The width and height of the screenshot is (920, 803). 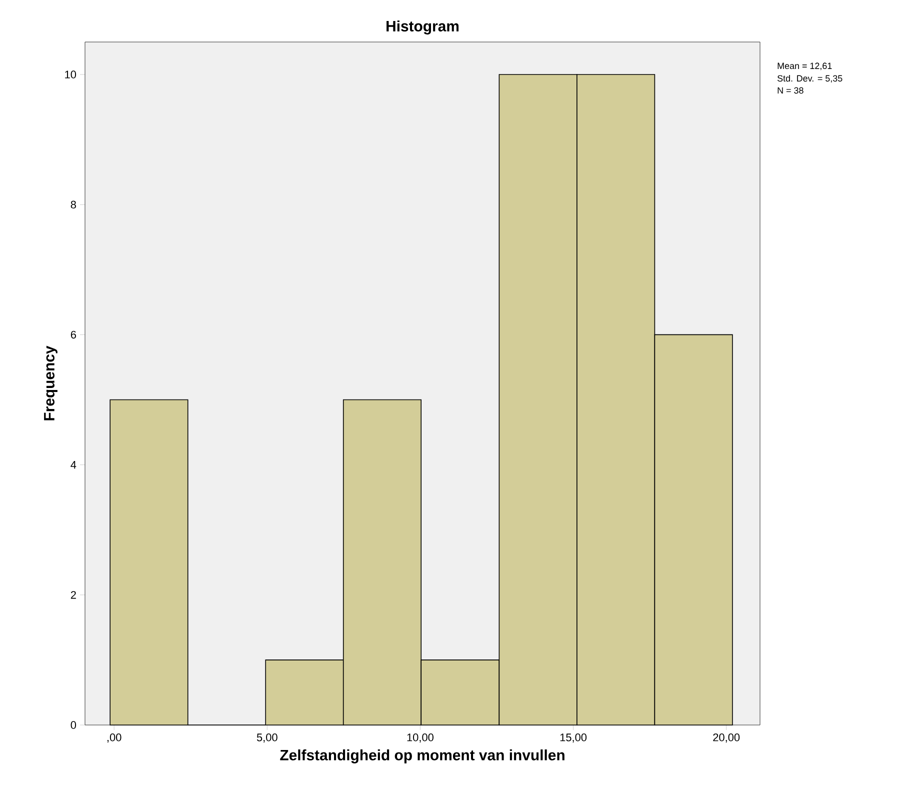 I want to click on y-tick-label: 2, so click(x=73, y=595).